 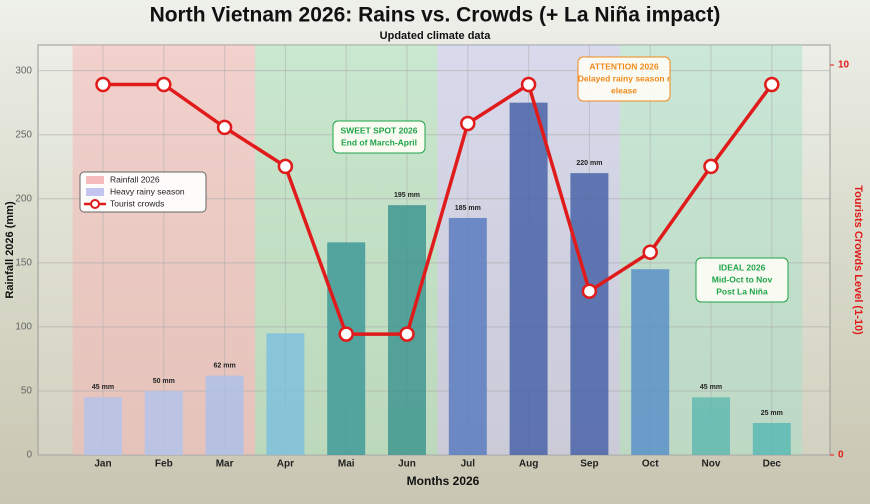 I want to click on y-tick-label: 0, so click(x=29, y=455).